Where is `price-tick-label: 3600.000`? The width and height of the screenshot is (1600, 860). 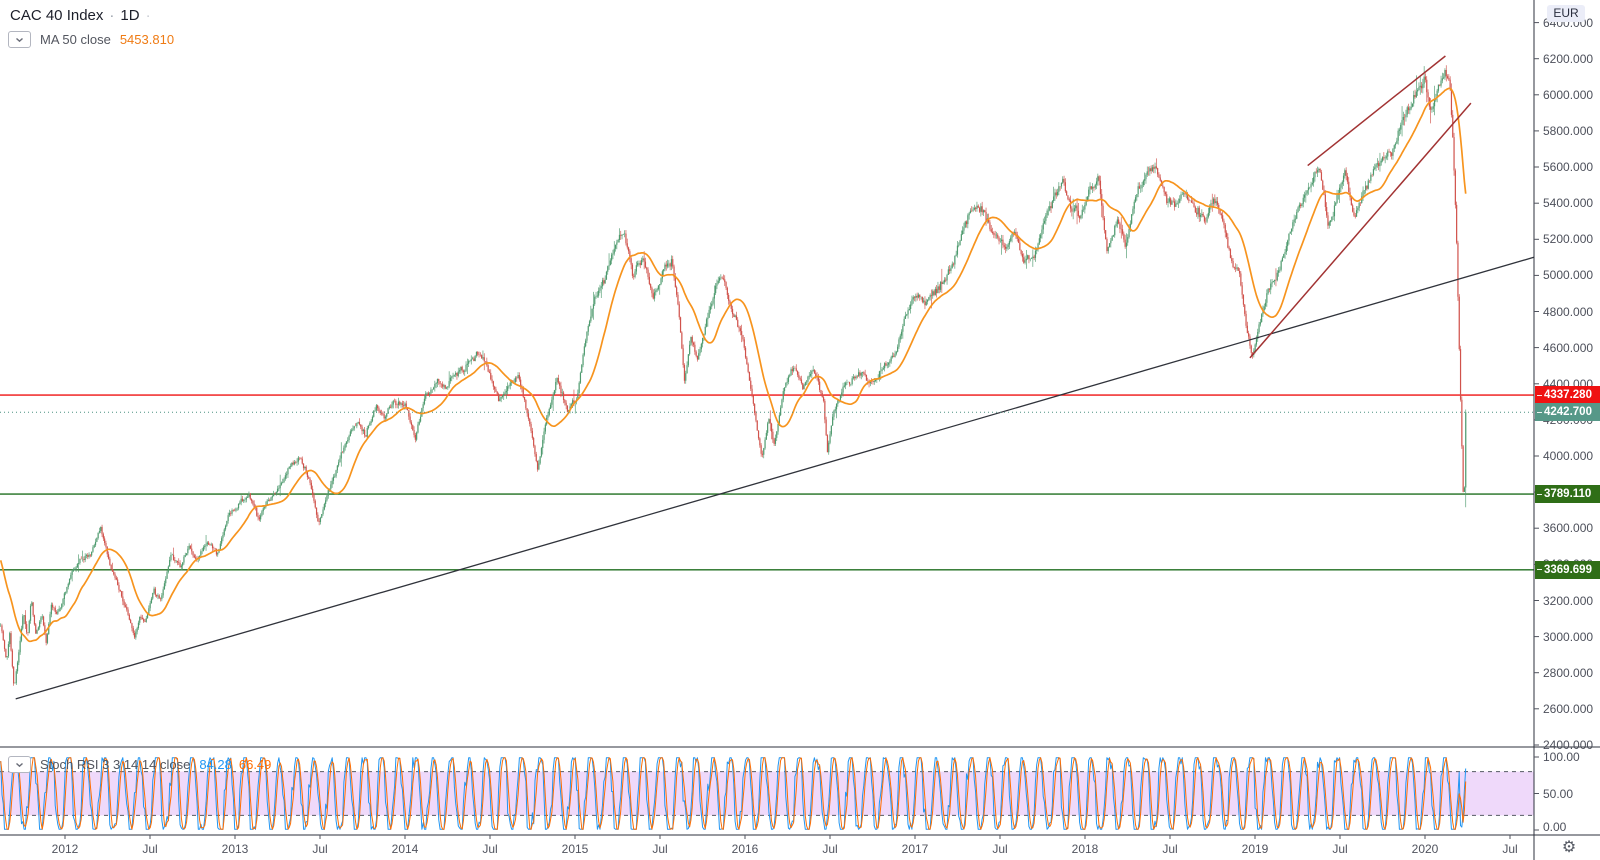 price-tick-label: 3600.000 is located at coordinates (1568, 528).